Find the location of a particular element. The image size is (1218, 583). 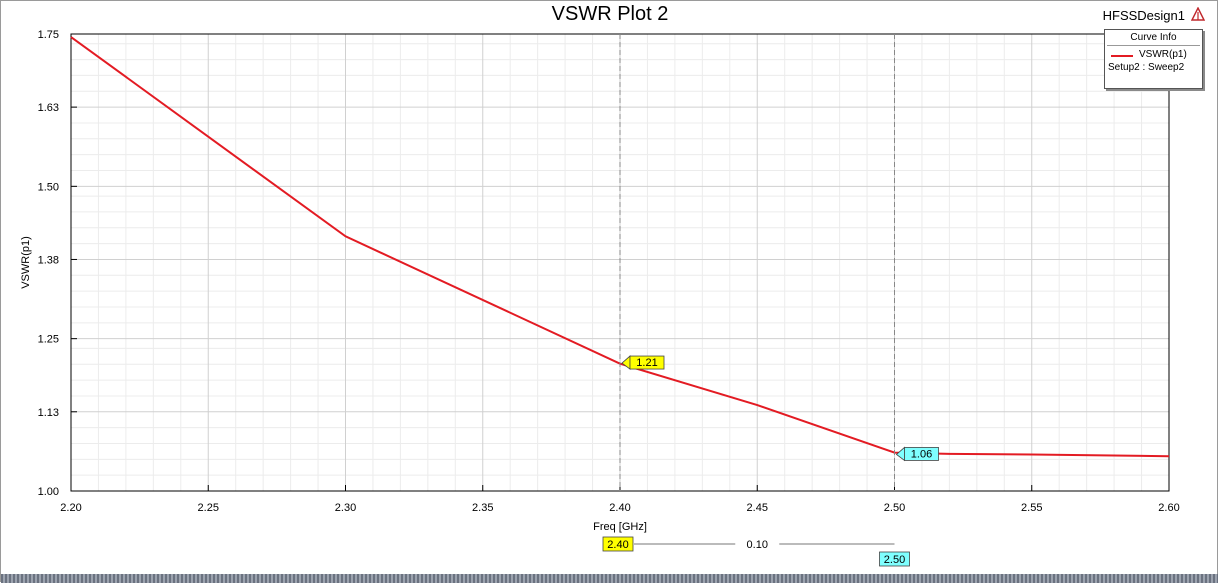

delta-end-box is located at coordinates (894, 559).